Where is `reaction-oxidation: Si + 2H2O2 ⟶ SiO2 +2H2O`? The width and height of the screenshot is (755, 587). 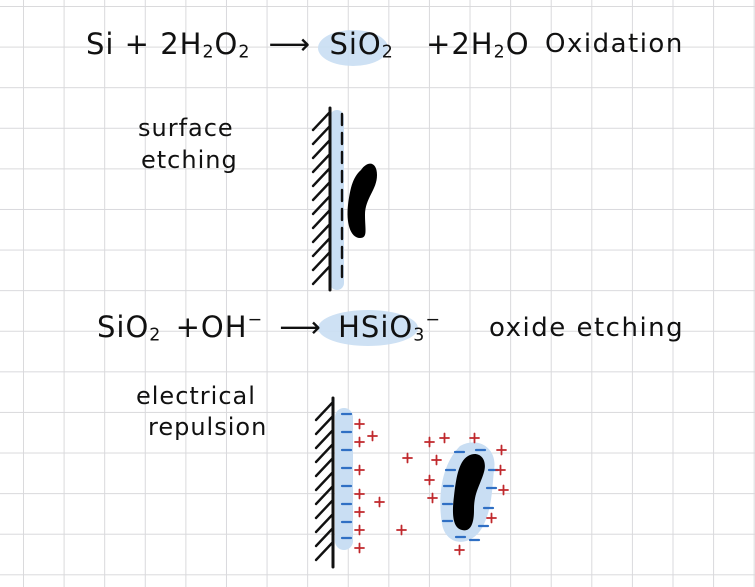 reaction-oxidation: Si + 2H2O2 ⟶ SiO2 +2H2O is located at coordinates (308, 46).